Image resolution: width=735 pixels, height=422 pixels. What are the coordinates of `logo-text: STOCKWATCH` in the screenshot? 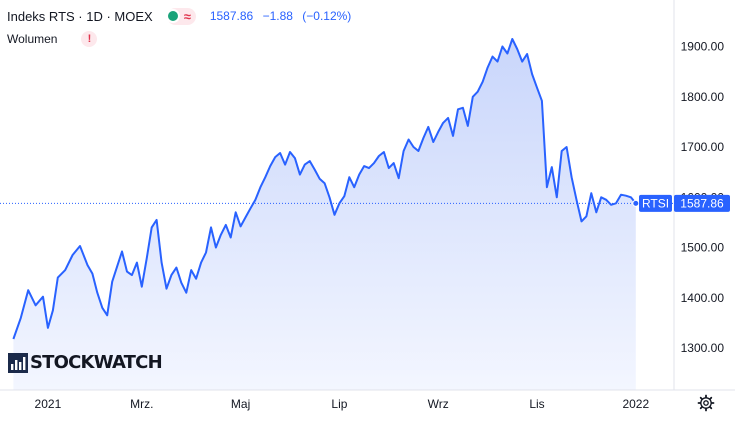 It's located at (96, 362).